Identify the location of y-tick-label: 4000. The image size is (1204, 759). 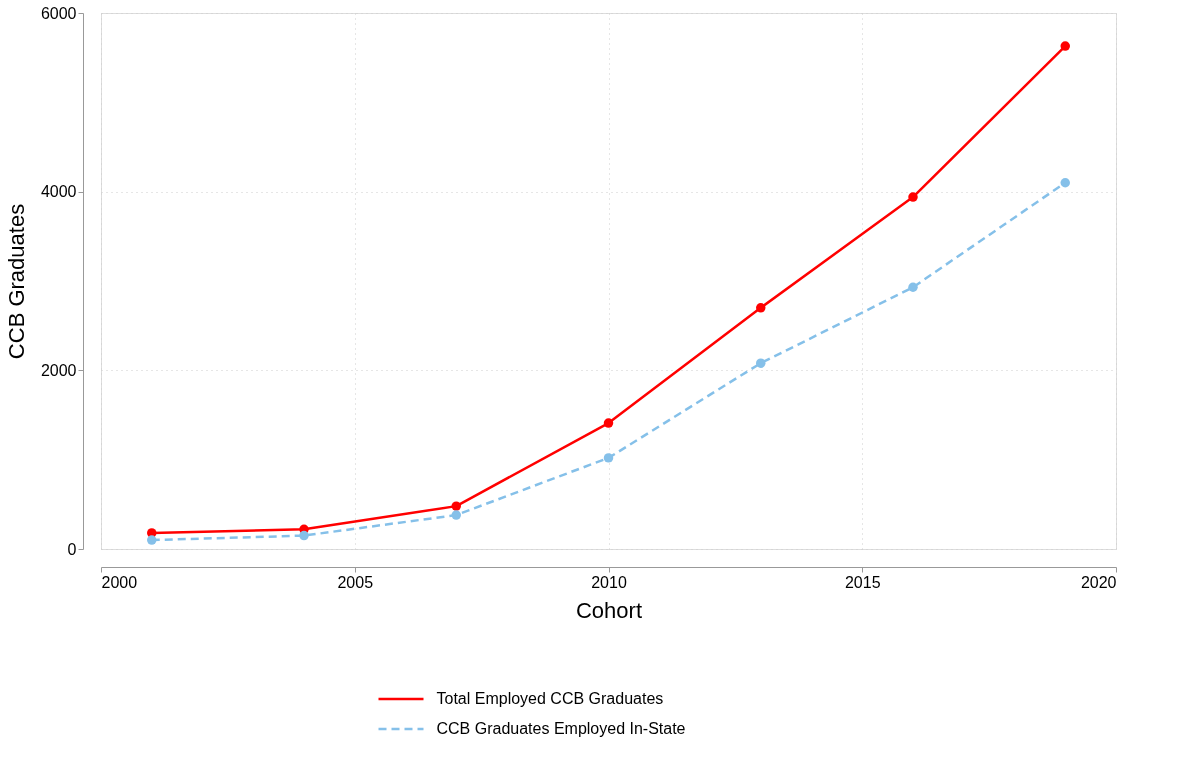
(58, 192).